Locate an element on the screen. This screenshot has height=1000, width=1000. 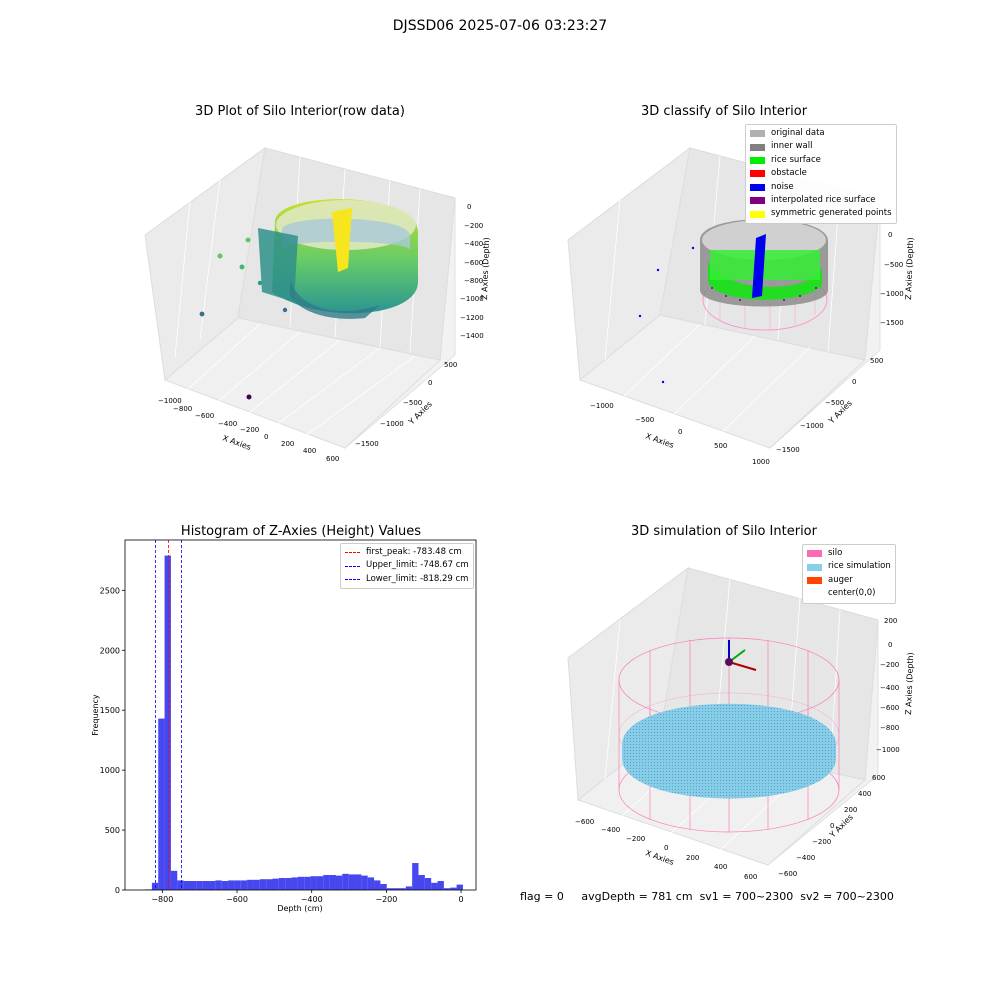
classify-z-tick: 0 is located at coordinates (890, 235).